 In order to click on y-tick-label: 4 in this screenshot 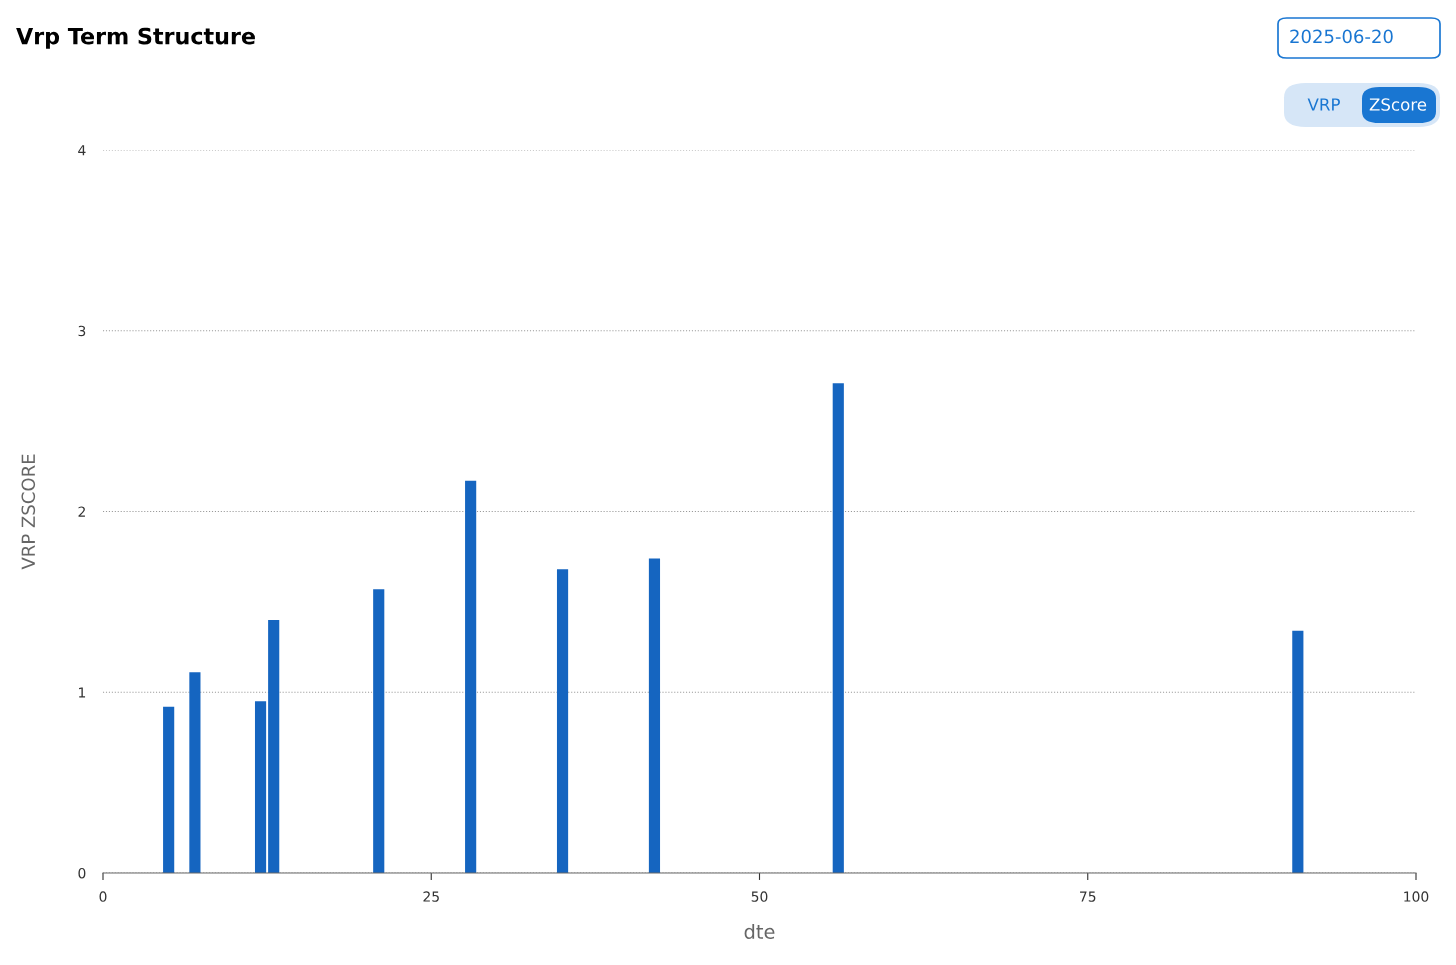, I will do `click(82, 150)`.